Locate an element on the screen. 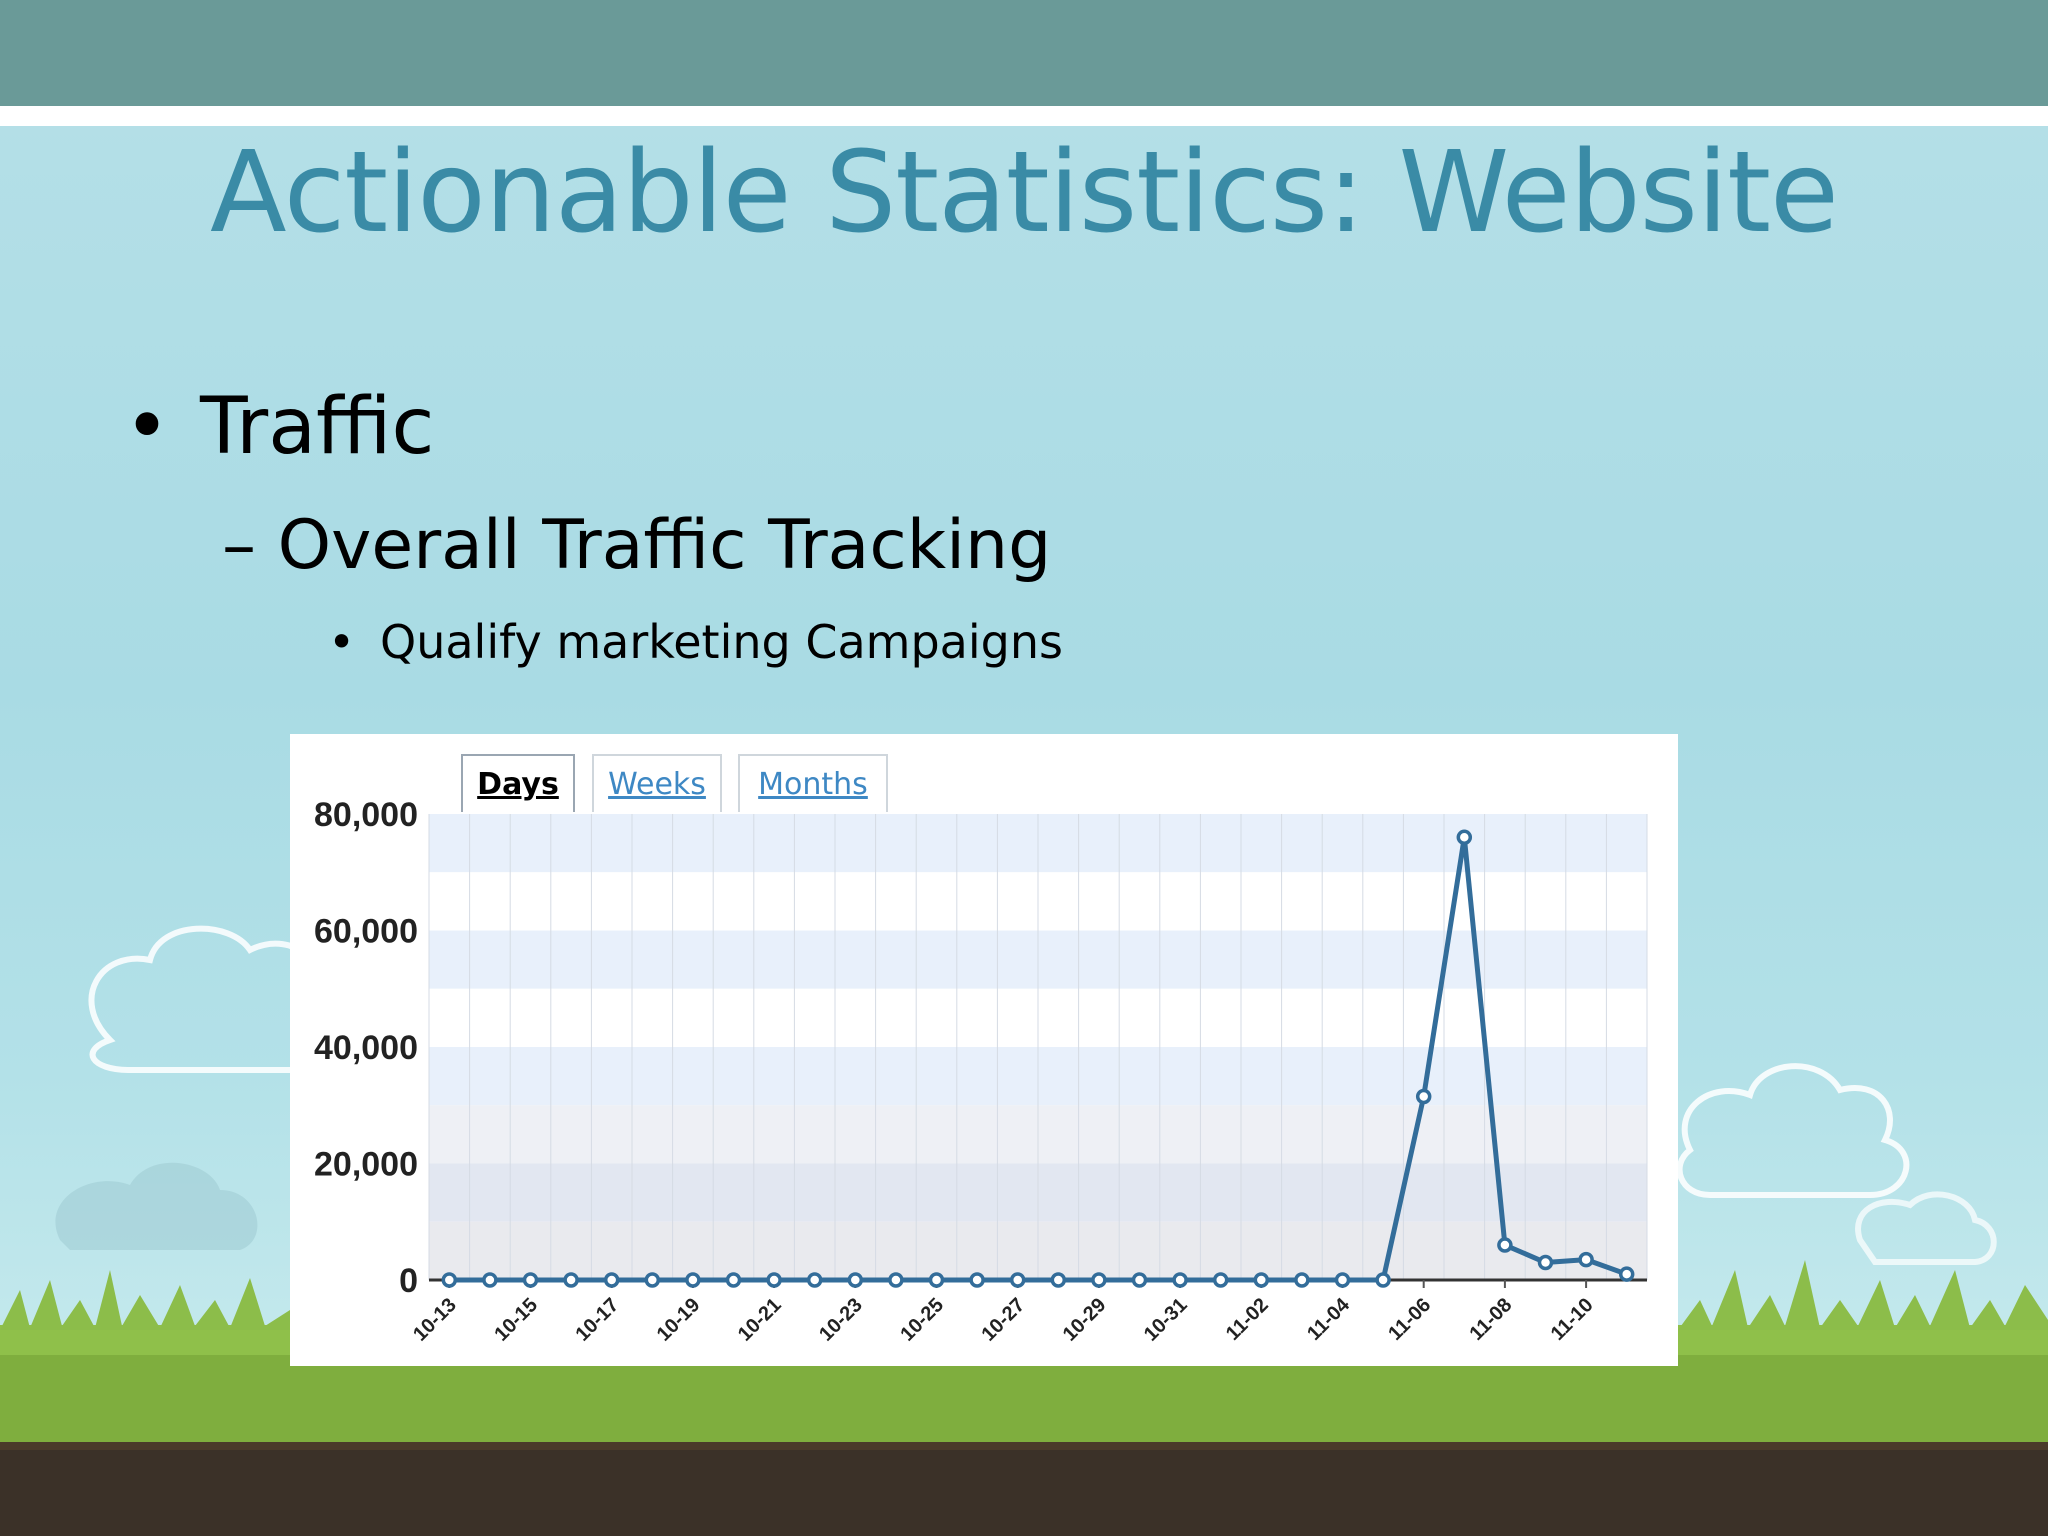 Image resolution: width=2048 pixels, height=1536 pixels. y-tick-label: 20,000 is located at coordinates (366, 1165).